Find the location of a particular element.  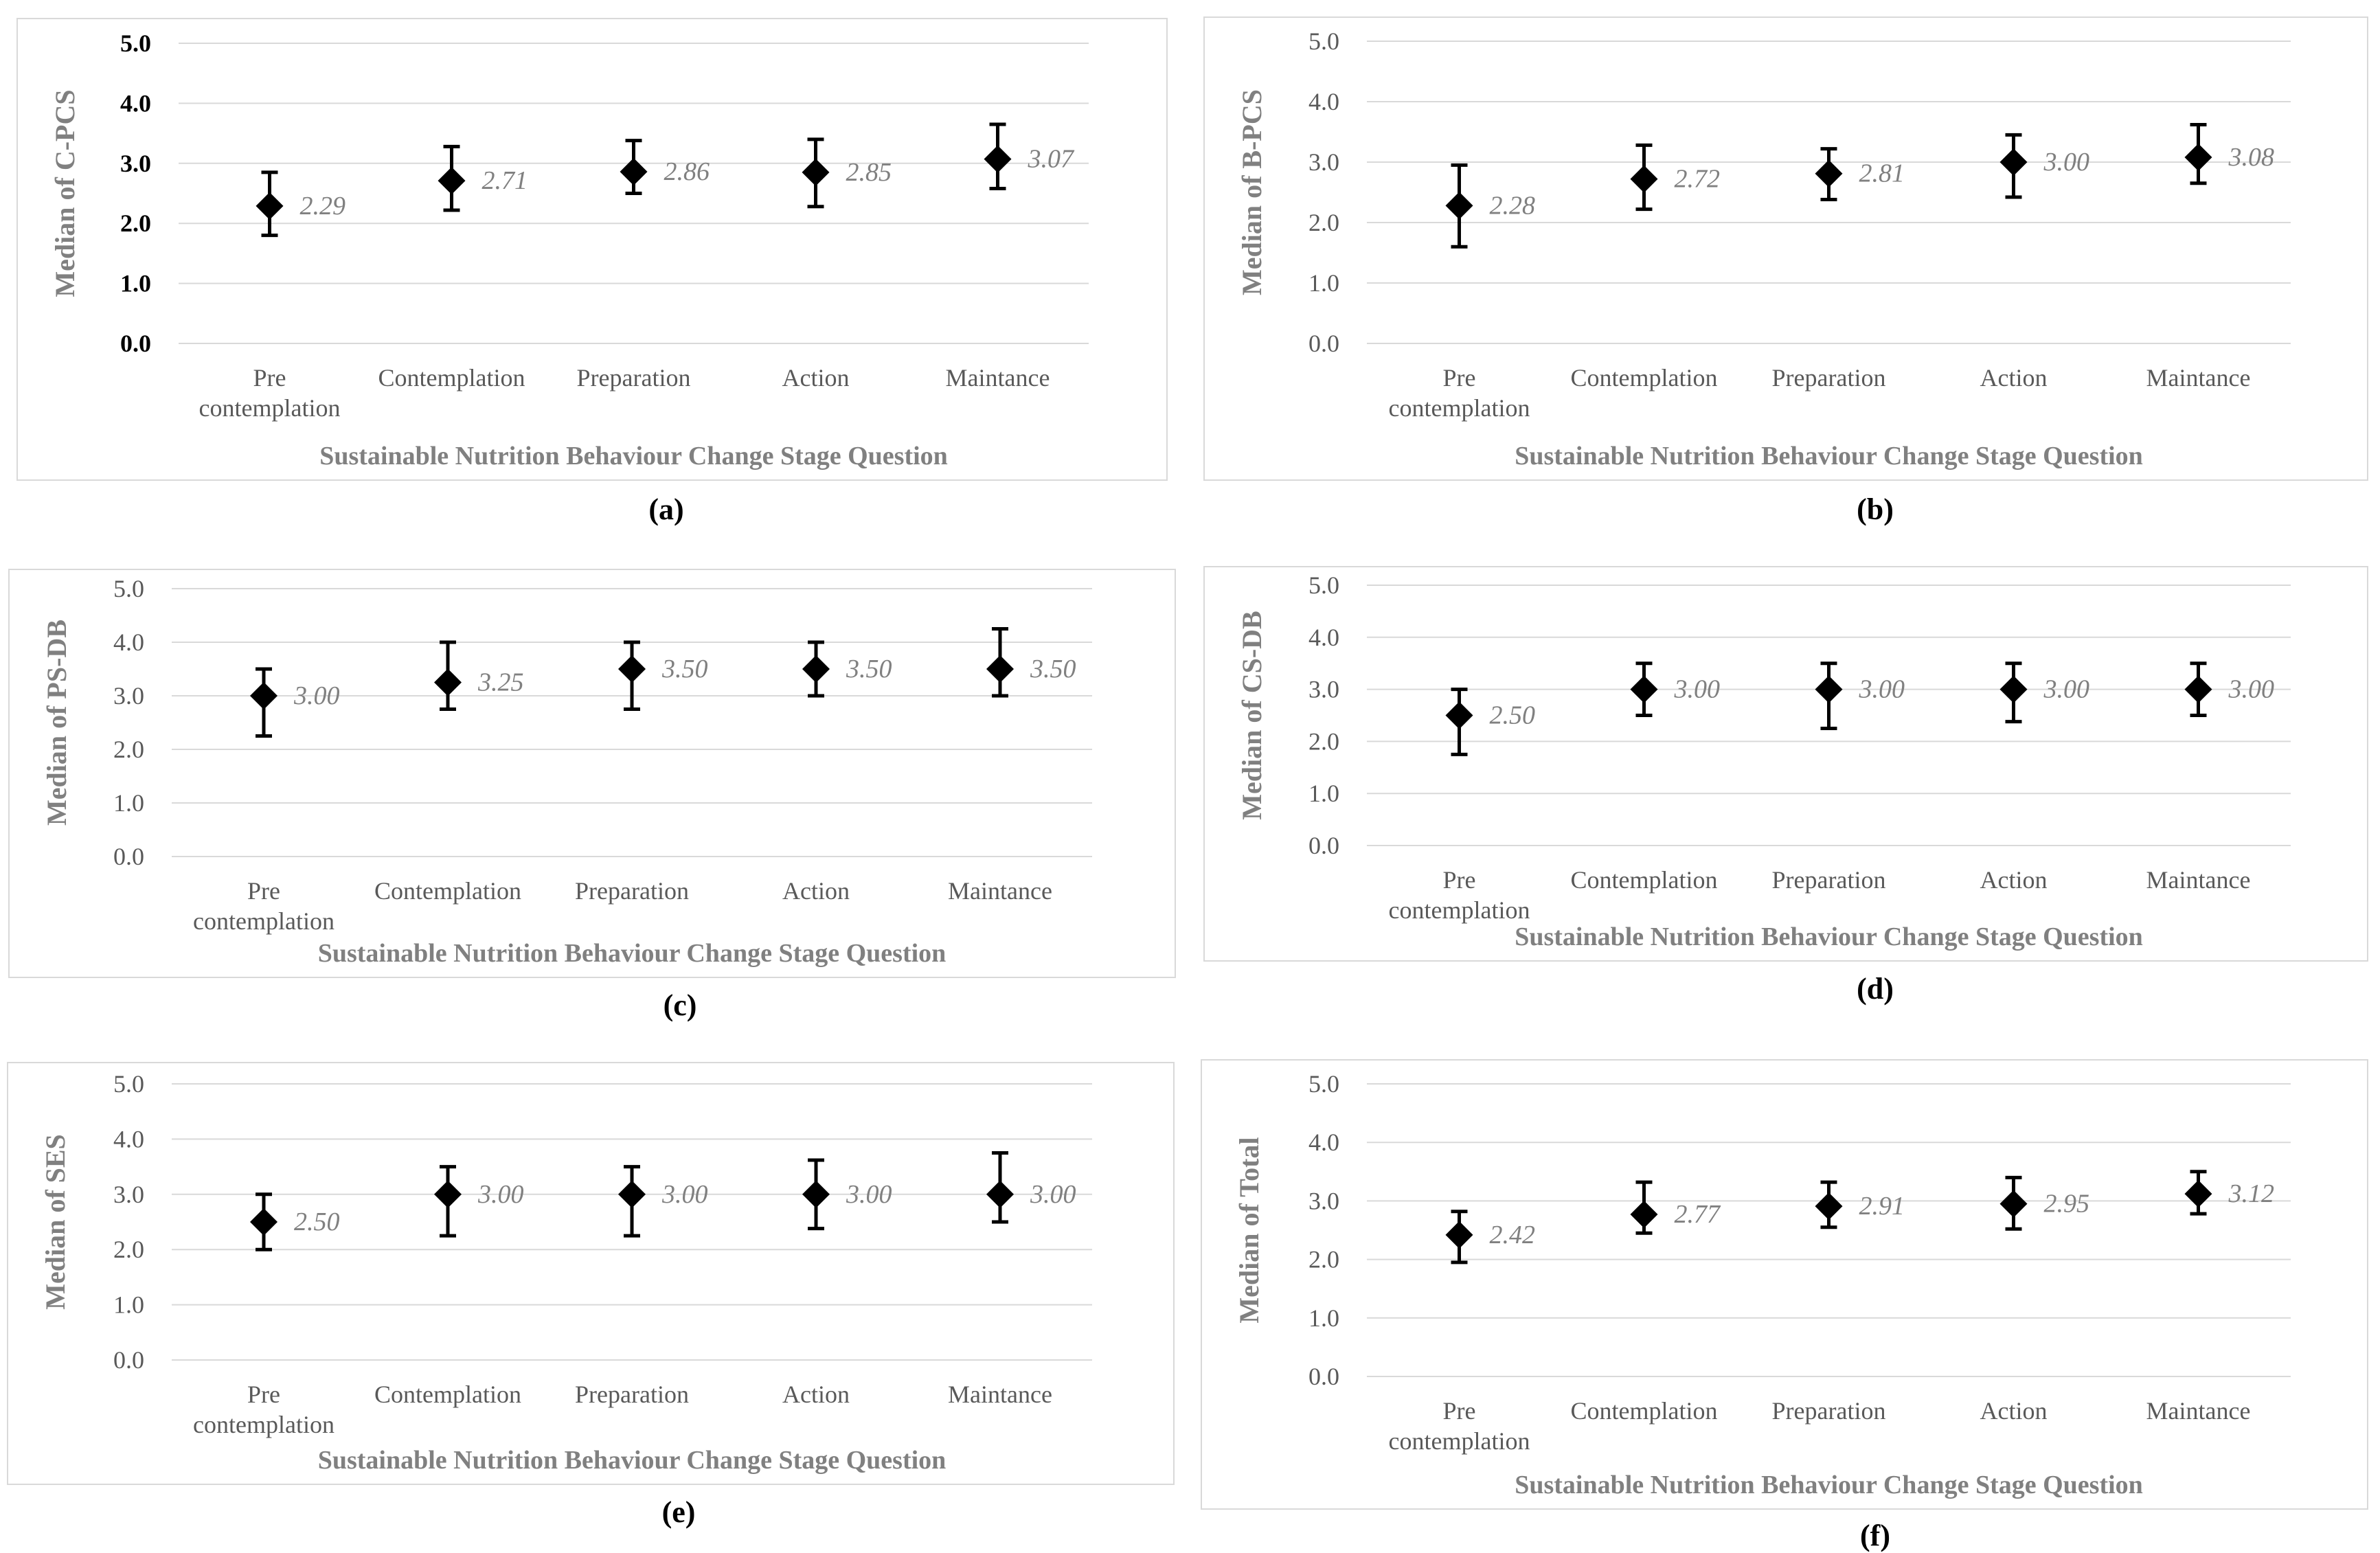

y-axis-label: Median of CS-DB is located at coordinates (1251, 715).